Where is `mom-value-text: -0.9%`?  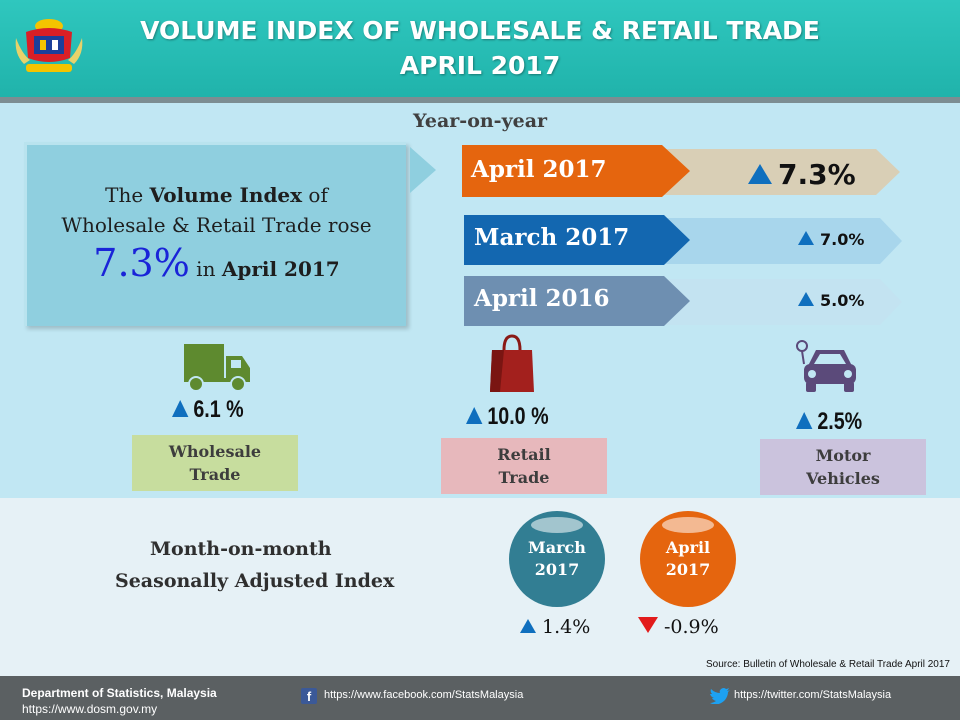 mom-value-text: -0.9% is located at coordinates (691, 627).